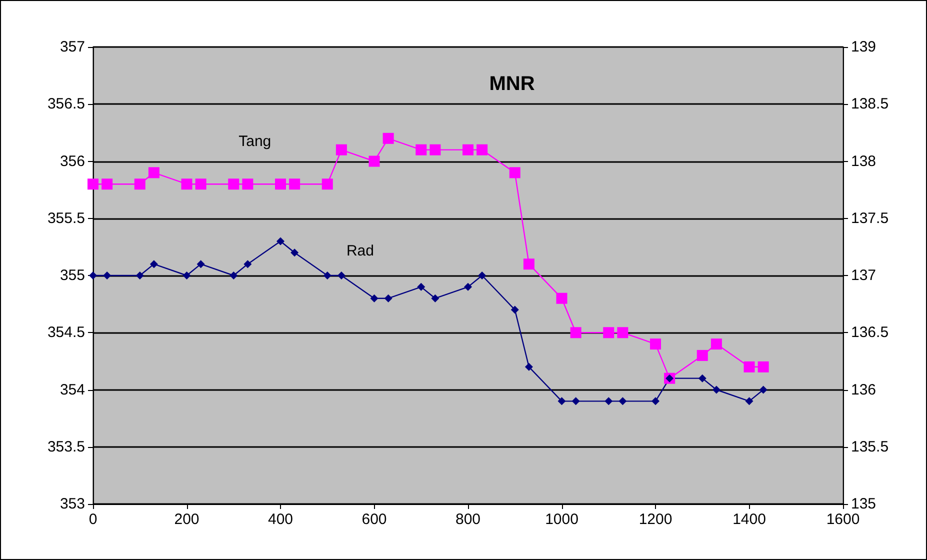 The height and width of the screenshot is (560, 927). I want to click on y2-tick-label: 135.5, so click(870, 447).